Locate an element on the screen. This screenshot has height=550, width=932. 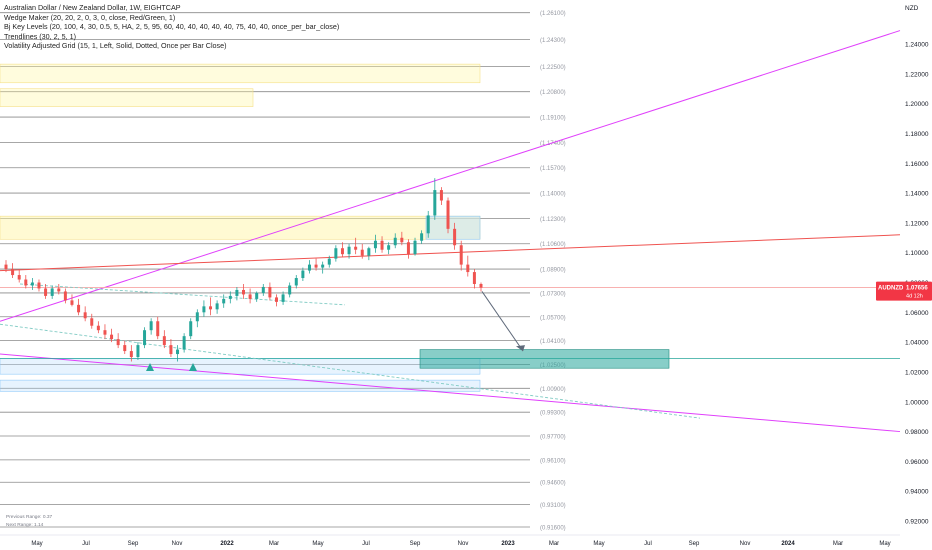
grid-level-label: (1.05700) is located at coordinates (553, 318).